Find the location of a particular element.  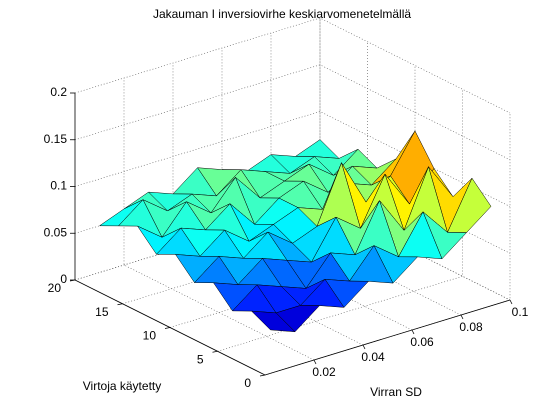

z-tick-label: 0.2 is located at coordinates (58, 92).